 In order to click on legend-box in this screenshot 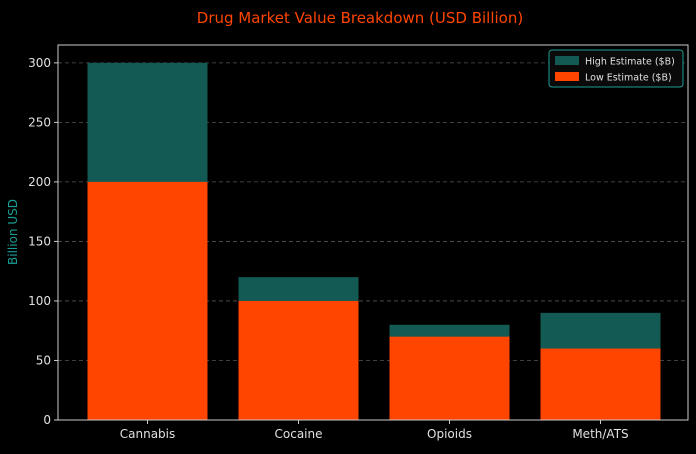, I will do `click(616, 68)`.